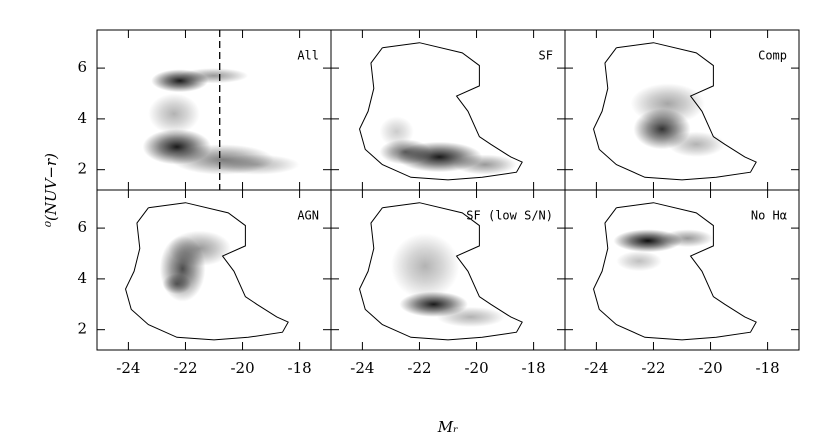  What do you see at coordinates (448, 427) in the screenshot?
I see `x-axis-label: Mᵣ` at bounding box center [448, 427].